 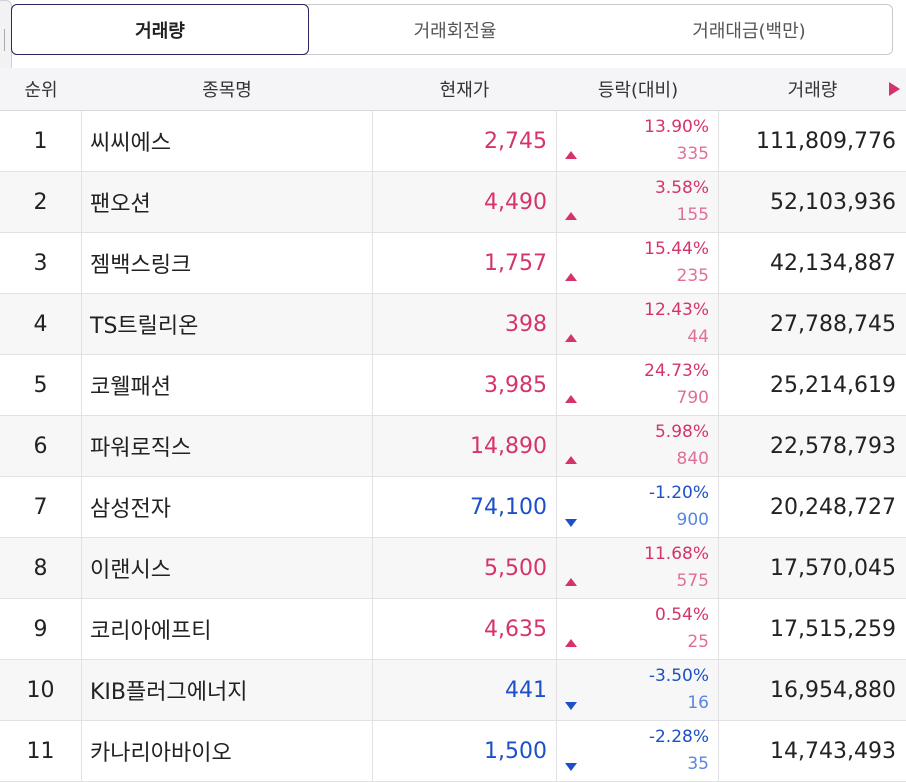 What do you see at coordinates (833, 751) in the screenshot?
I see `volume-cell: 14,743,493` at bounding box center [833, 751].